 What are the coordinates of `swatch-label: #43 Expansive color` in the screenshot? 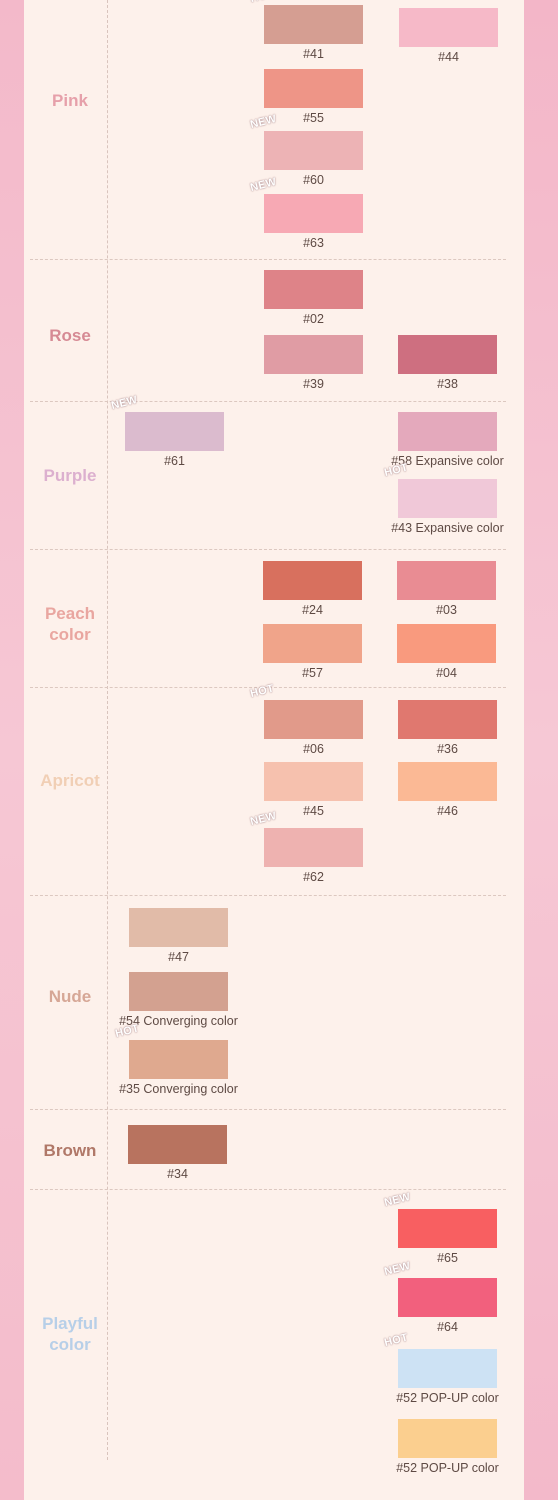 It's located at (447, 528).